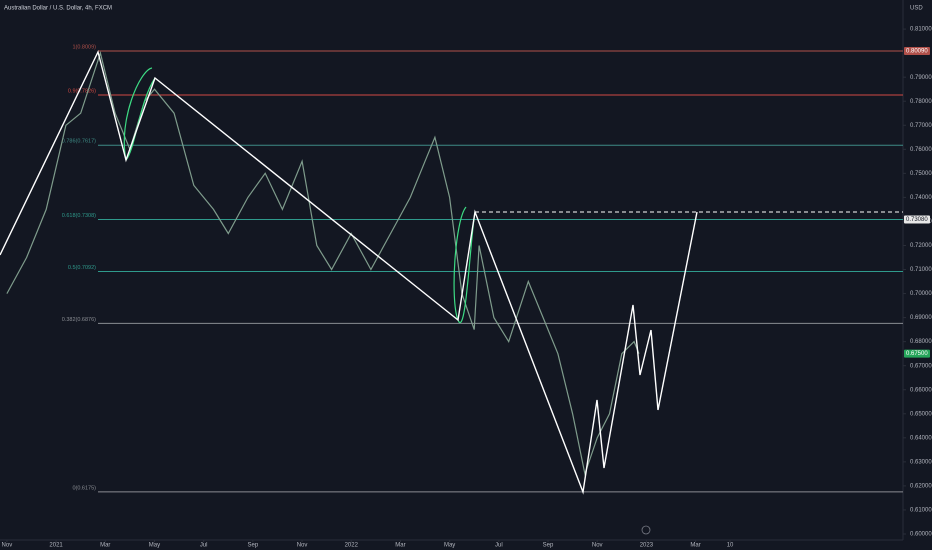 The image size is (932, 550). Describe the element at coordinates (82, 91) in the screenshot. I see `fib-label: 0.9(0.7826)` at that location.